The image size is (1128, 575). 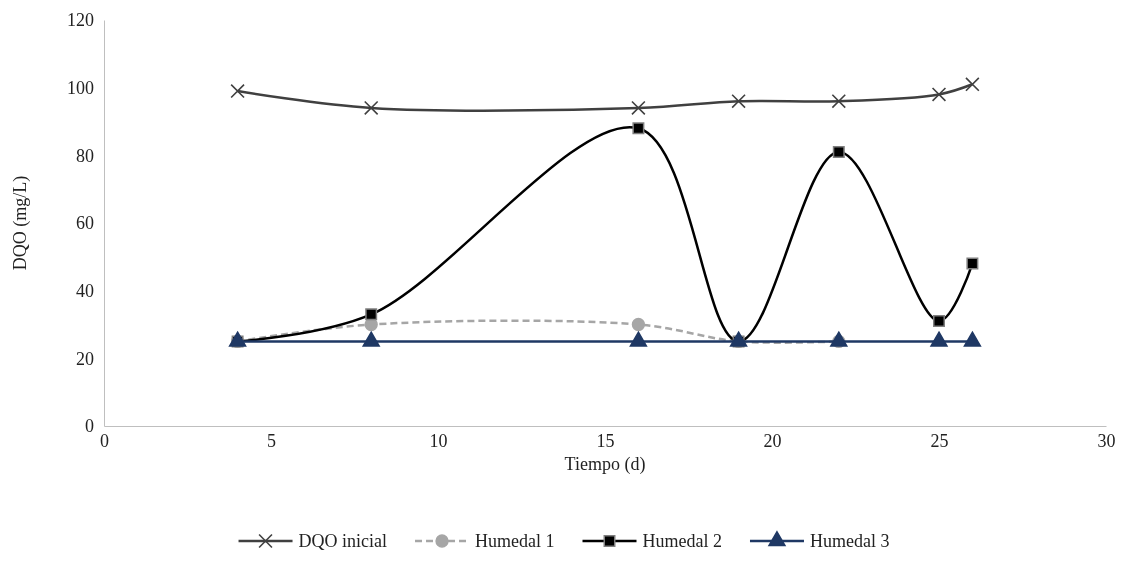 I want to click on y-tick-label: 0, so click(x=89, y=426).